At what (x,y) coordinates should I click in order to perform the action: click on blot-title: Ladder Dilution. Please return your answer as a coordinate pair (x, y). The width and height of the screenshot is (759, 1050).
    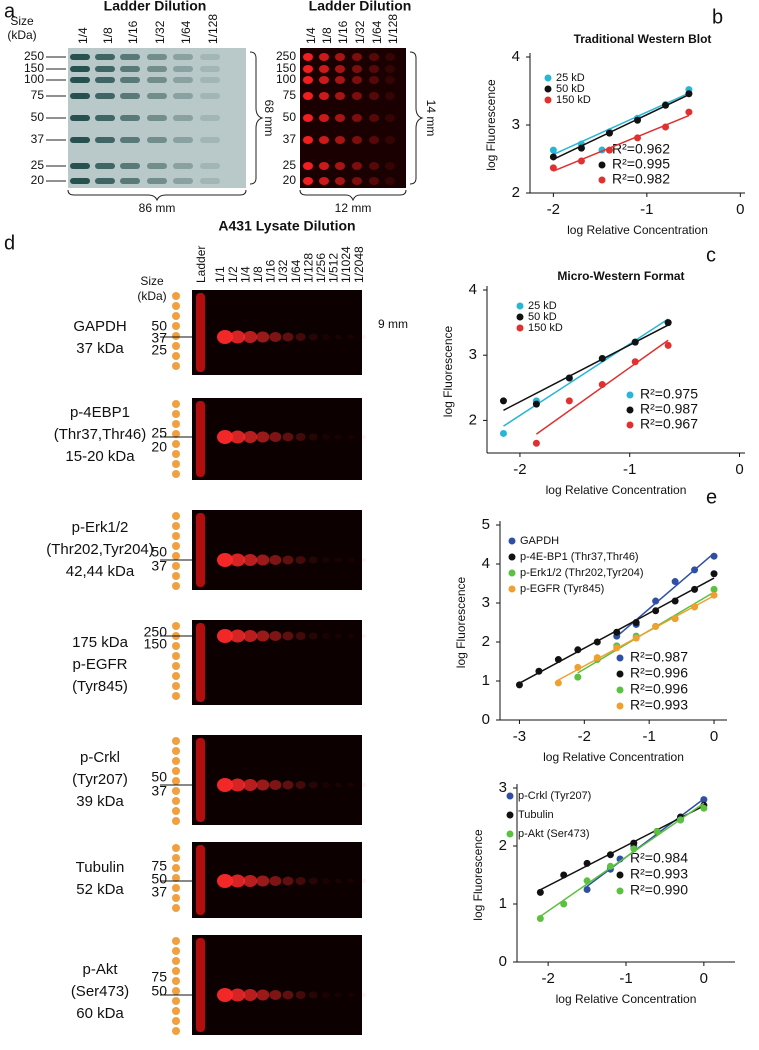
    Looking at the image, I should click on (360, 7).